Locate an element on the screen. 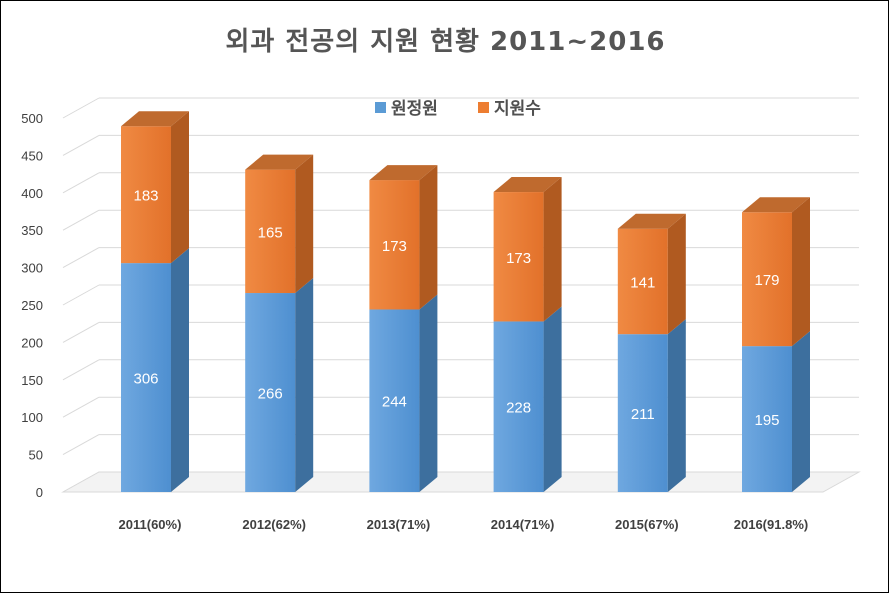  data-label-지원수: 183 is located at coordinates (145, 196).